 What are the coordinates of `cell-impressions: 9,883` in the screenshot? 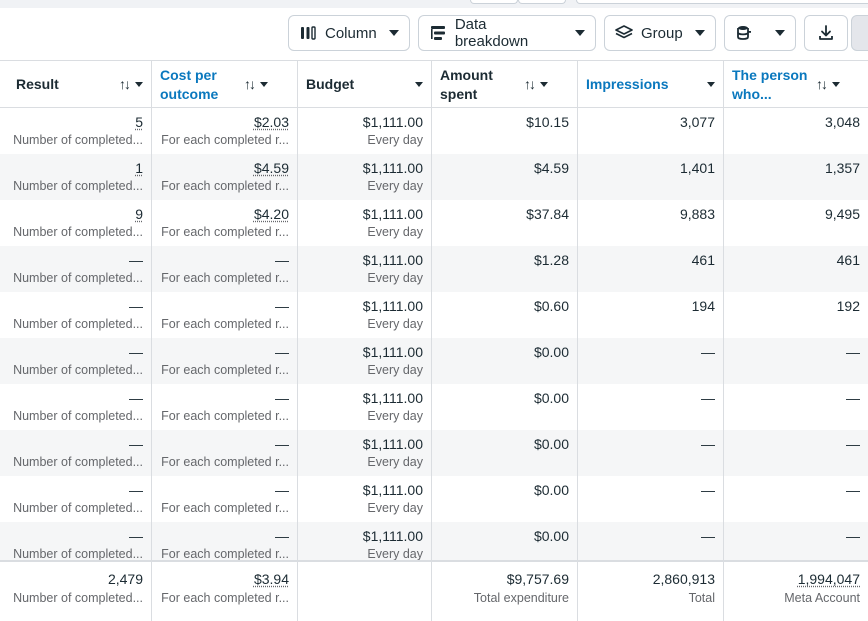 It's located at (651, 223).